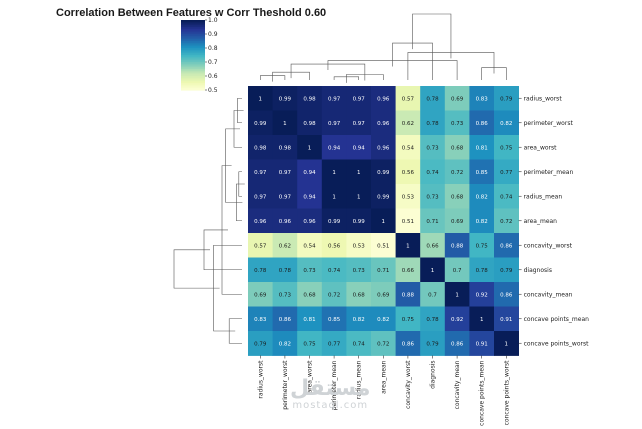 The image size is (642, 429). I want to click on cell-value-label: 0.96, so click(383, 99).